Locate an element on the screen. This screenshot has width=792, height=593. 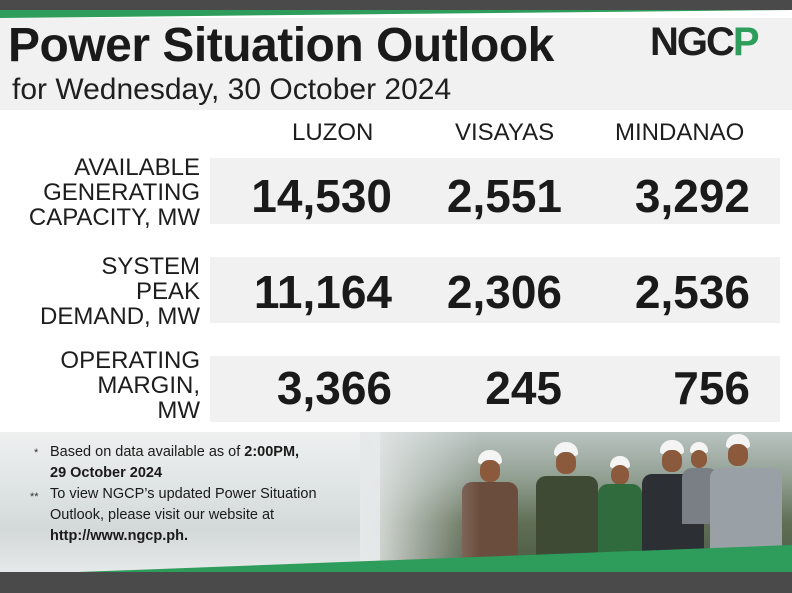
value-visayas: 2,551 is located at coordinates (504, 196).